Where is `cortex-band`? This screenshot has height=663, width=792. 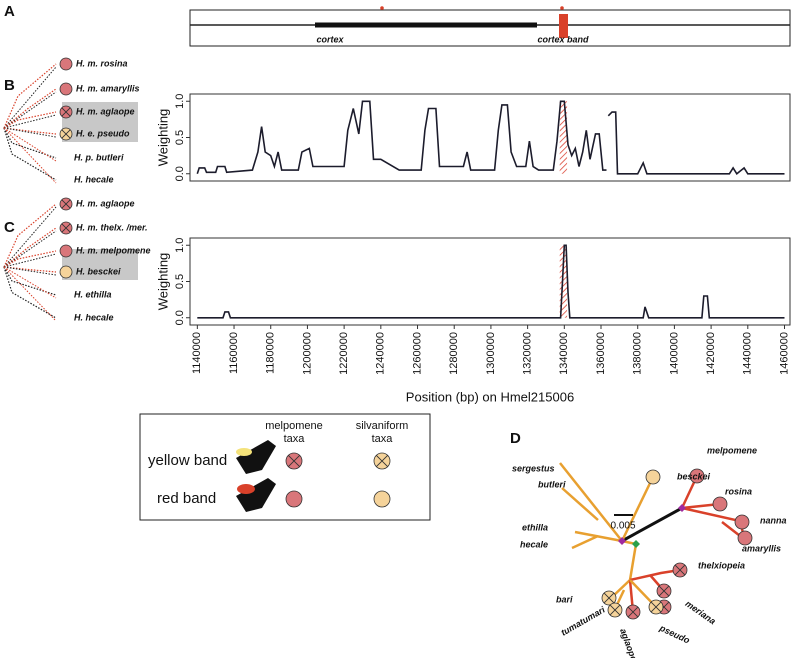
cortex-band is located at coordinates (563, 26).